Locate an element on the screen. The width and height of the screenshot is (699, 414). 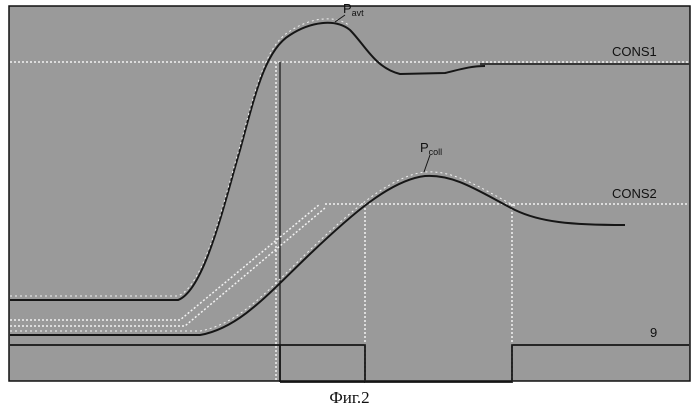
cons2-label: CONS2 is located at coordinates (634, 193).